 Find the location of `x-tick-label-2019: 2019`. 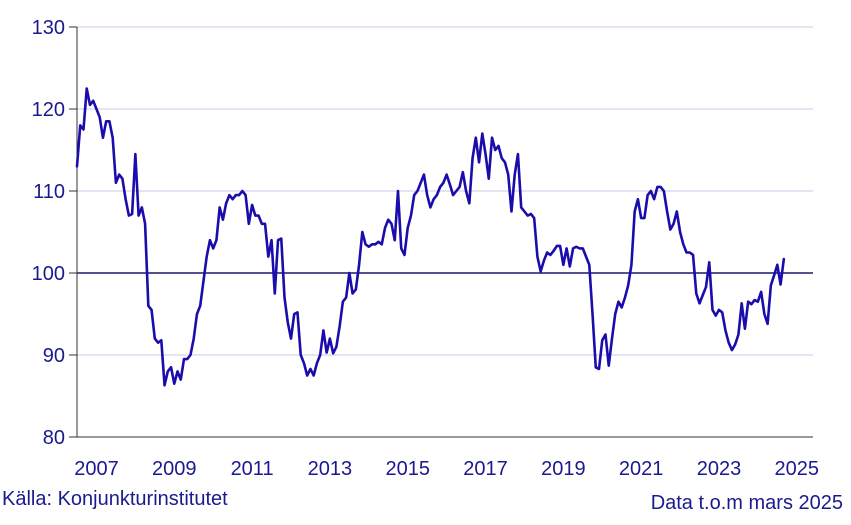

x-tick-label-2019: 2019 is located at coordinates (563, 469).